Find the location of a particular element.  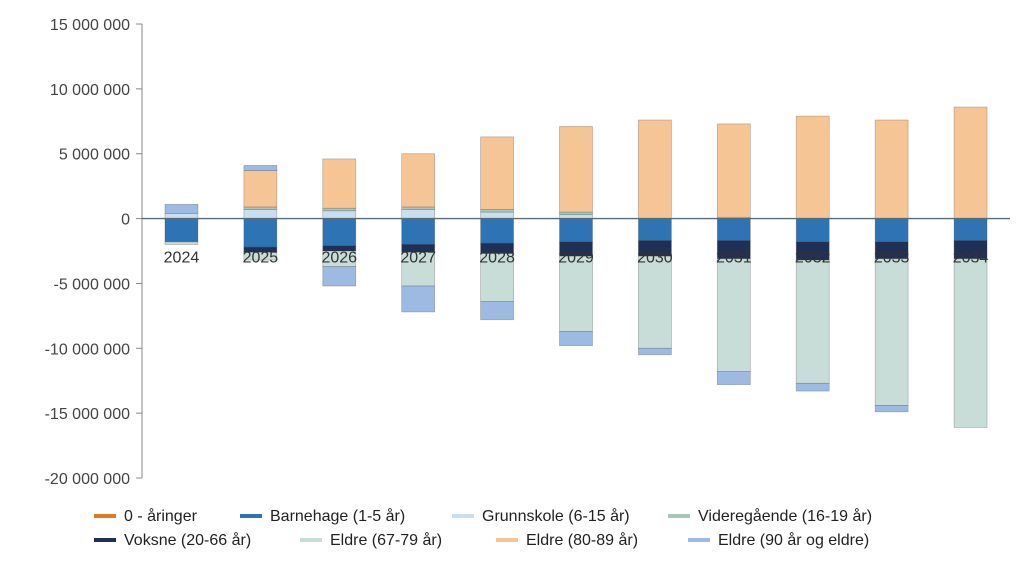

legend-label: Eldre (67-79 år) is located at coordinates (386, 540).